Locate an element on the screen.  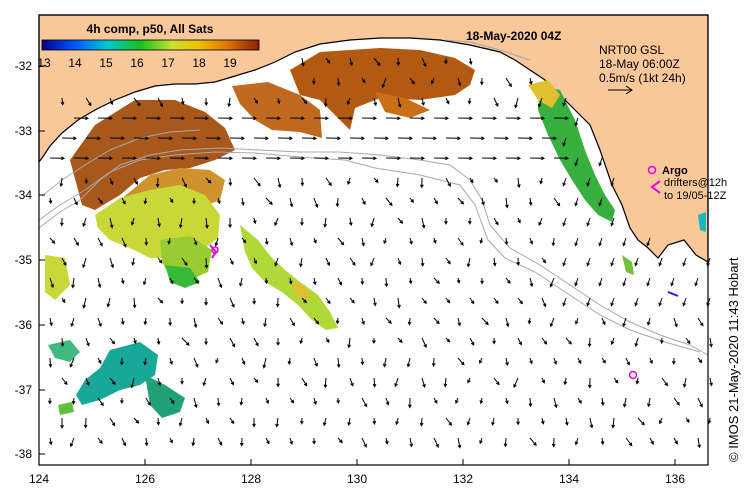
colorbar-tick: 19 is located at coordinates (230, 63).